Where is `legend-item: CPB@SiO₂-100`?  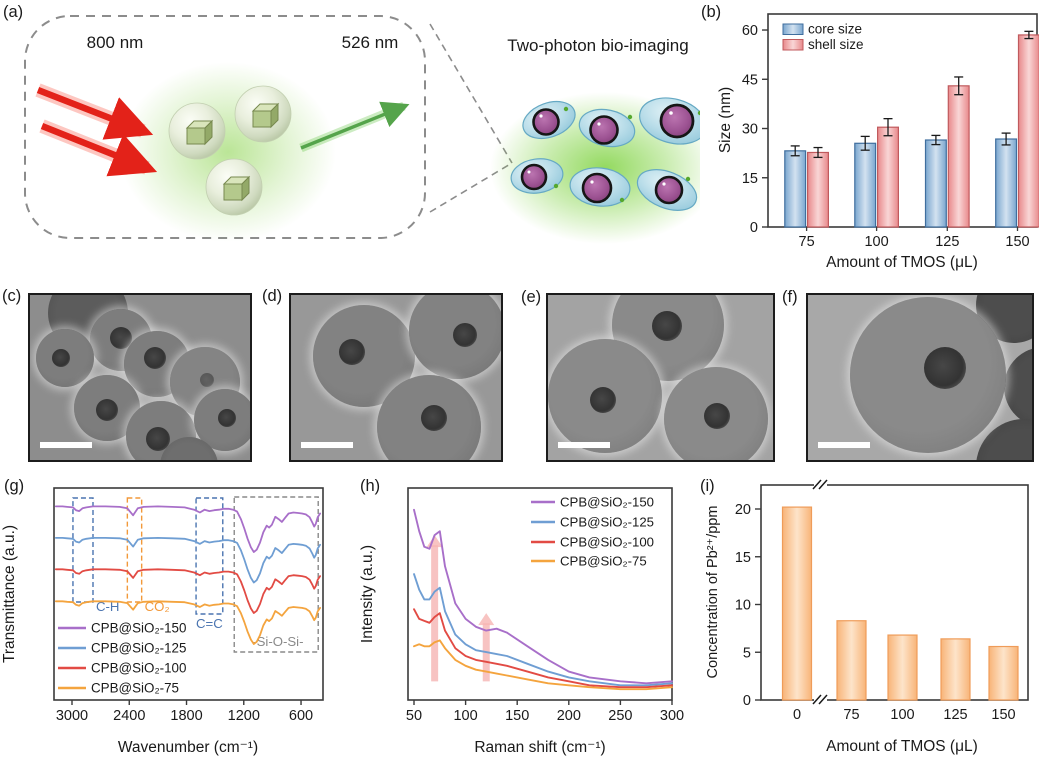 legend-item: CPB@SiO₂-100 is located at coordinates (607, 542).